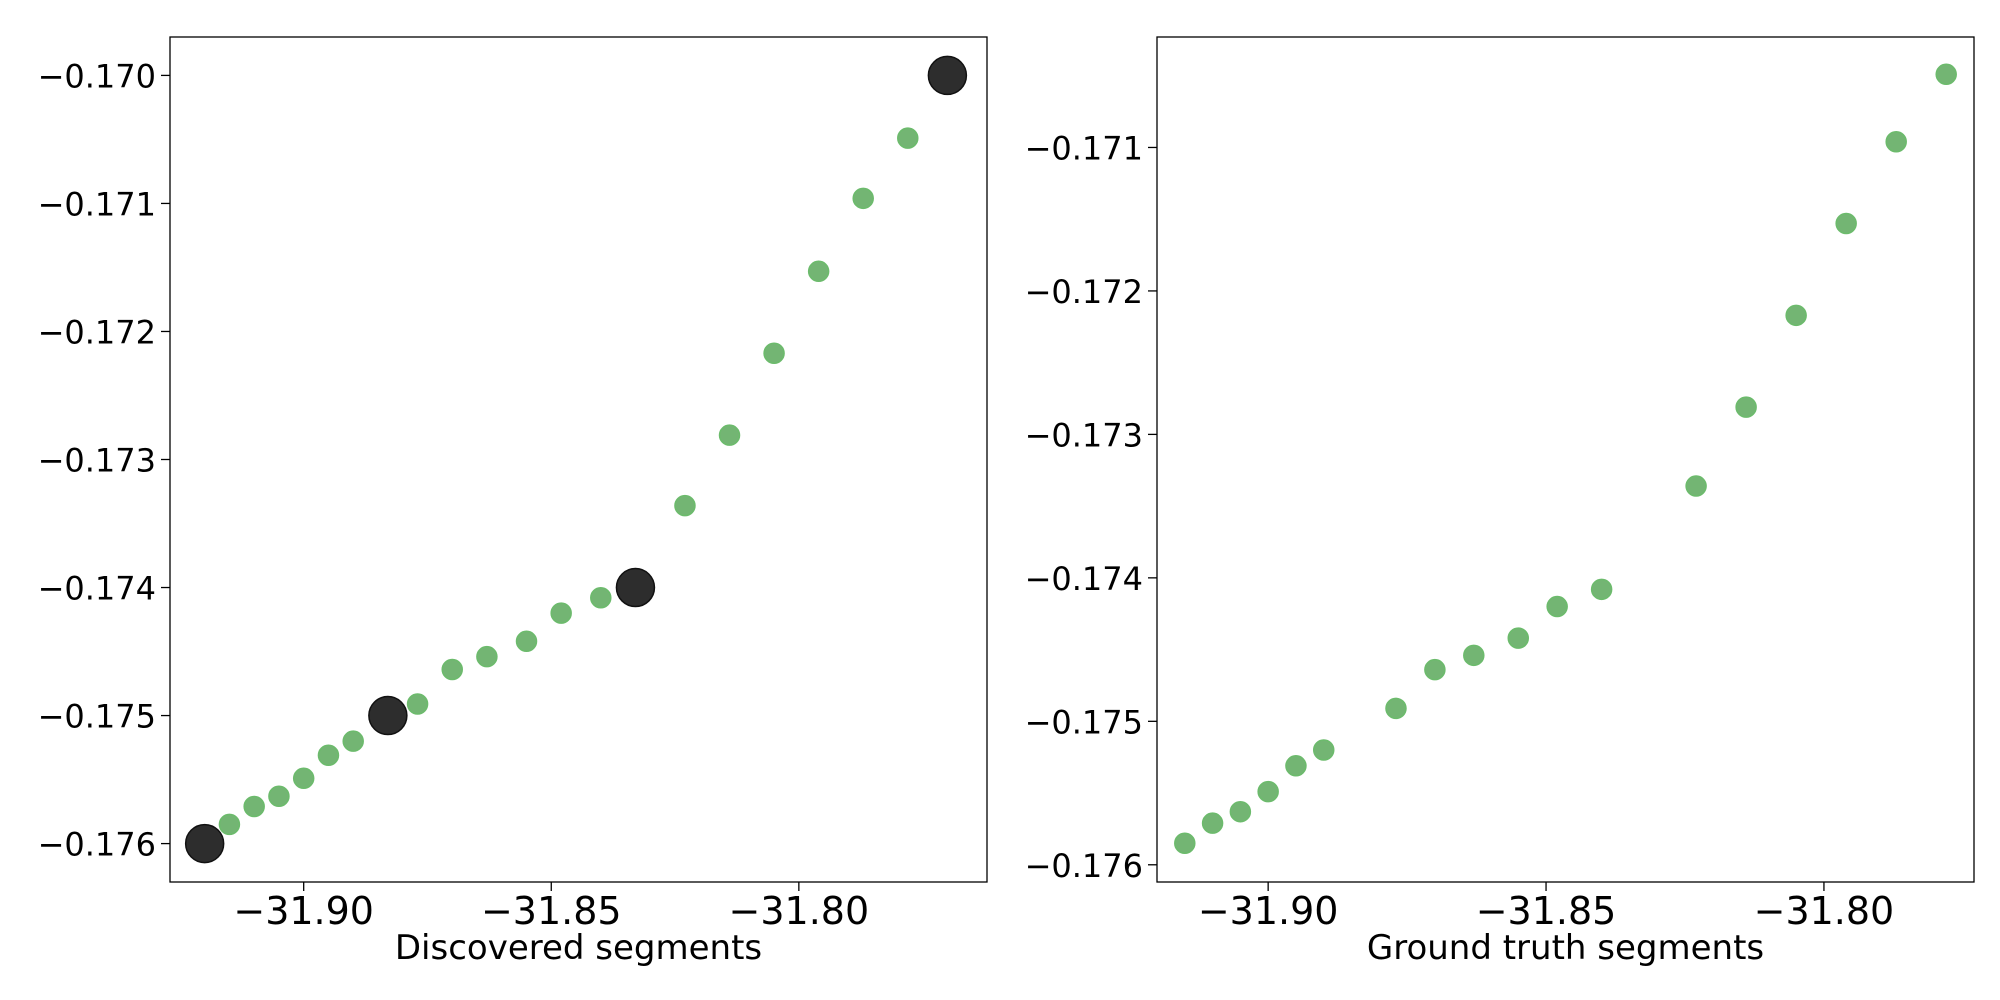 The image size is (2000, 1000). Describe the element at coordinates (578, 948) in the screenshot. I see `x-axis-label: Discovered segments` at that location.